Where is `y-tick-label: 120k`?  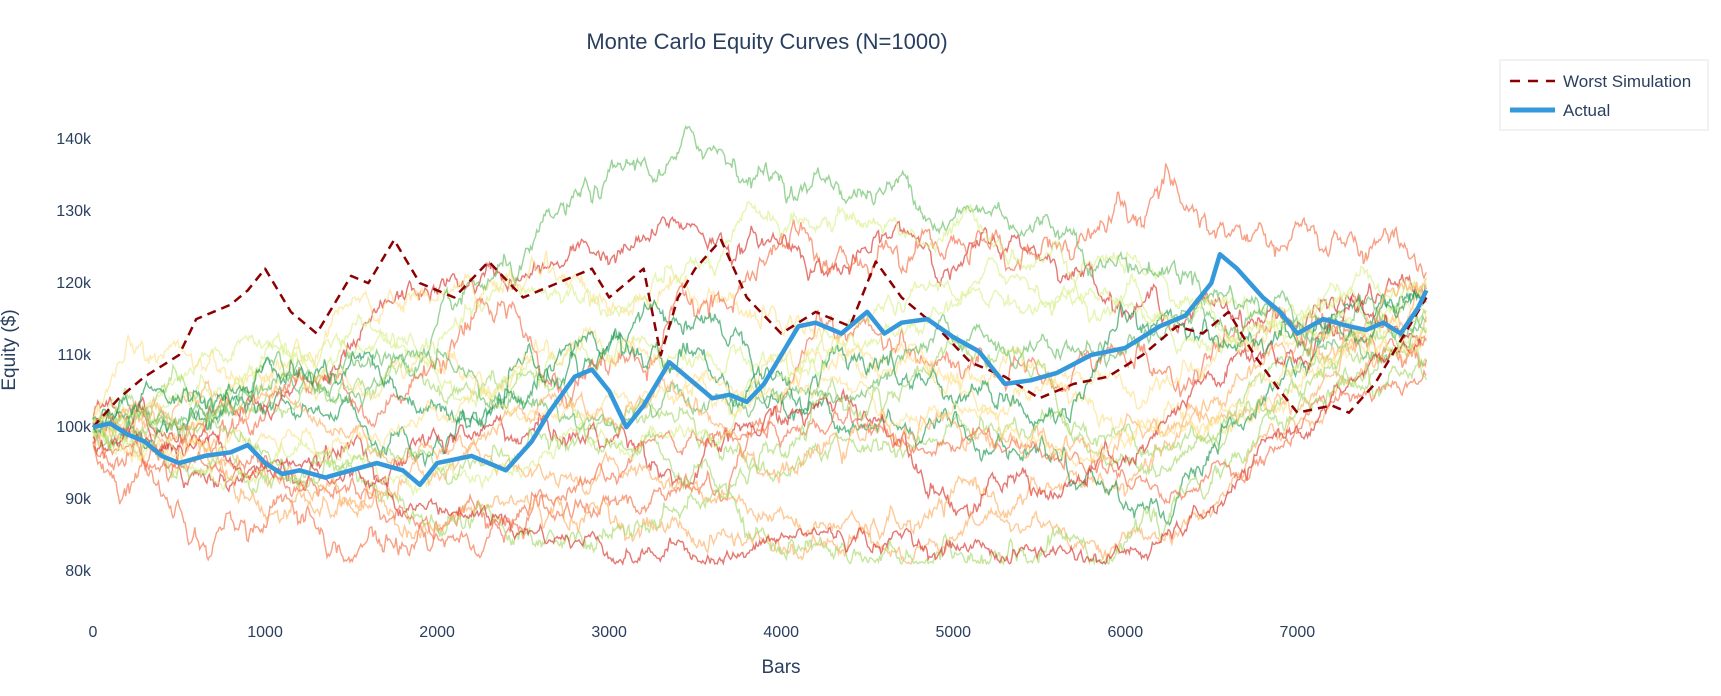
y-tick-label: 120k is located at coordinates (74, 283).